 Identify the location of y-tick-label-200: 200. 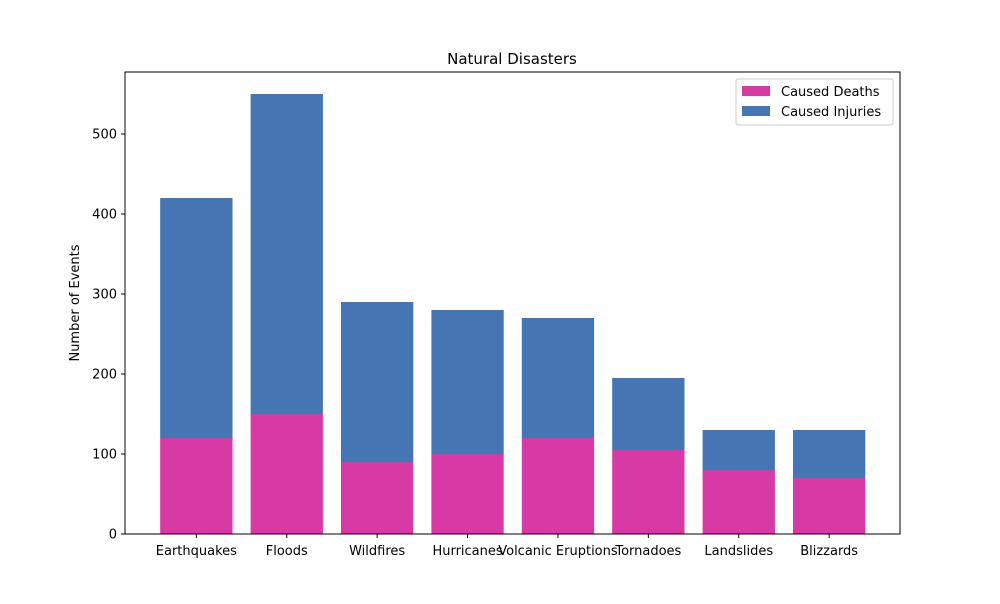
(104, 375).